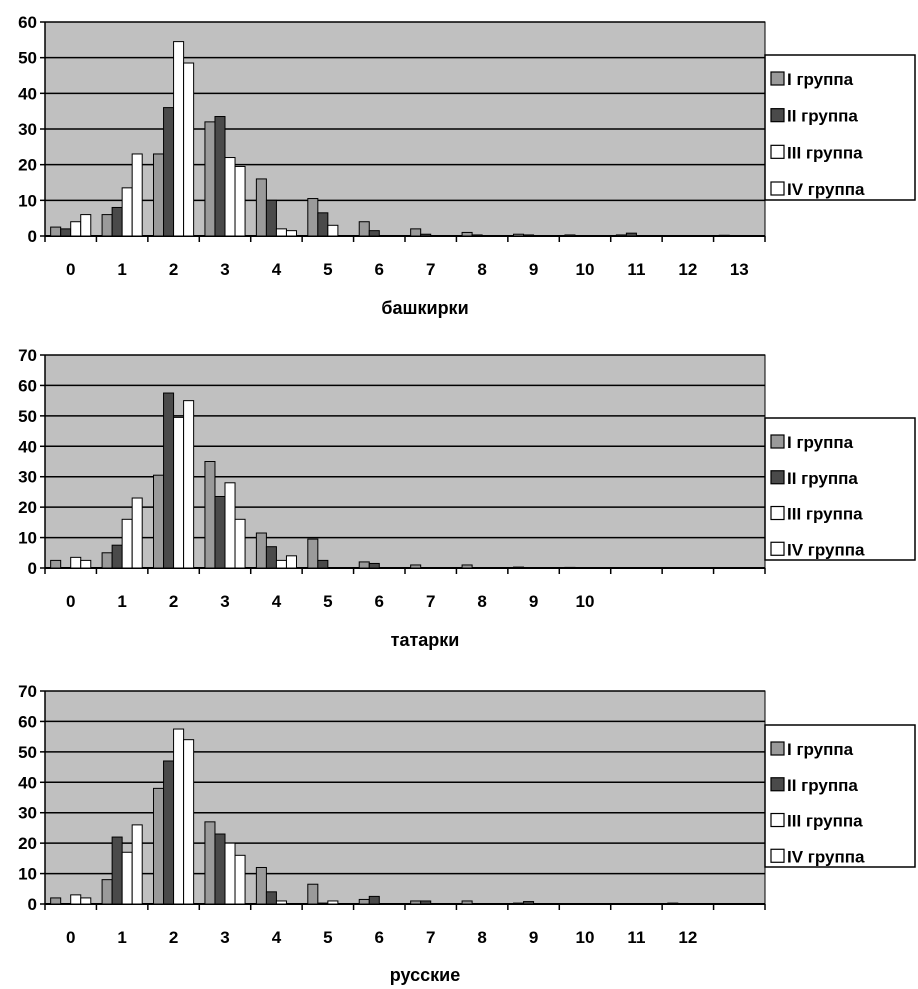 Image resolution: width=918 pixels, height=989 pixels. Describe the element at coordinates (70, 937) in the screenshot. I see `x-tick-label: 0` at that location.